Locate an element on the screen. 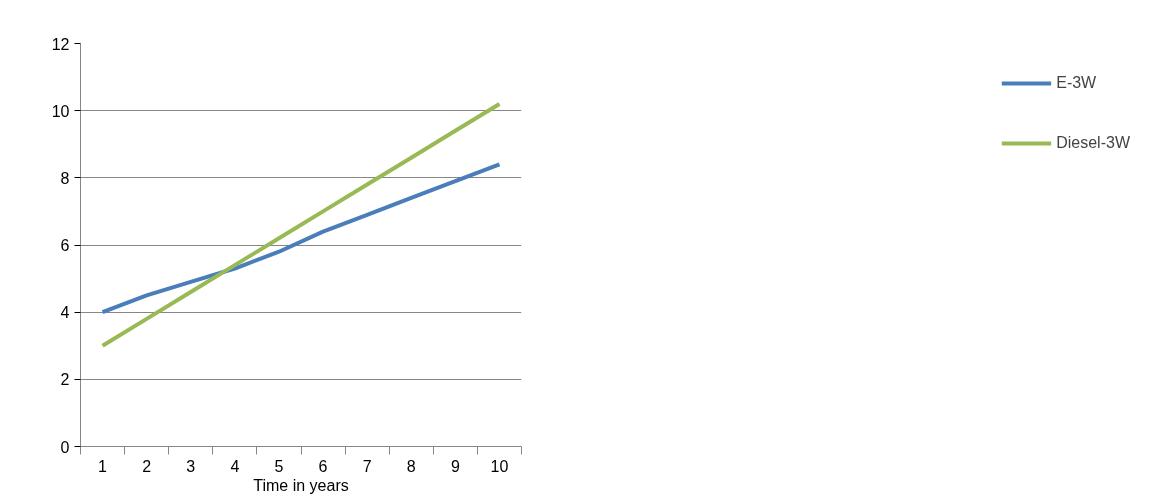 This screenshot has height=500, width=1166. y-tick-label: 10 is located at coordinates (60, 111).